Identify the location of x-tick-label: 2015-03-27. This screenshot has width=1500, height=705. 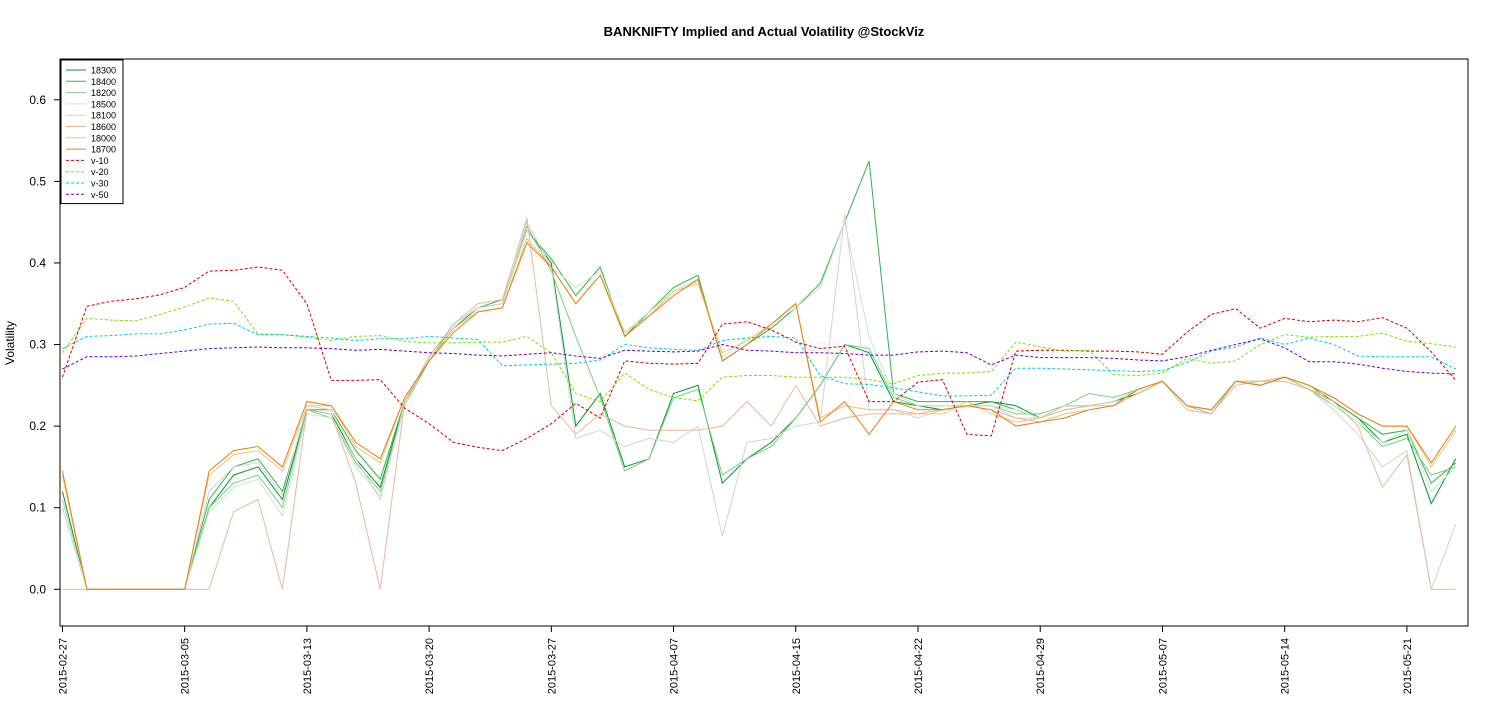
(552, 666).